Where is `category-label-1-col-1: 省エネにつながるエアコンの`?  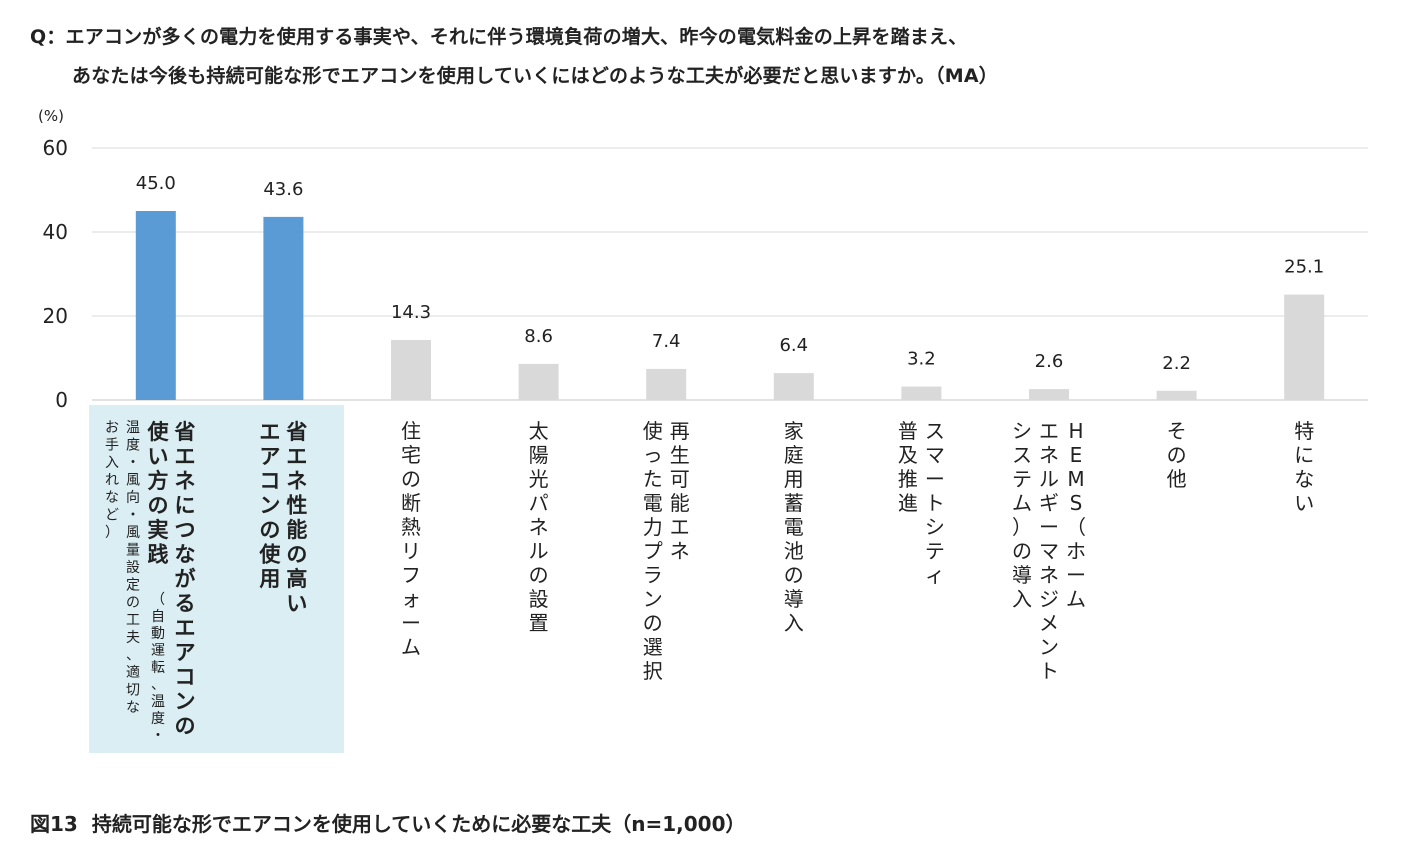
category-label-1-col-1: 省エネにつながるエアコンの is located at coordinates (185, 579).